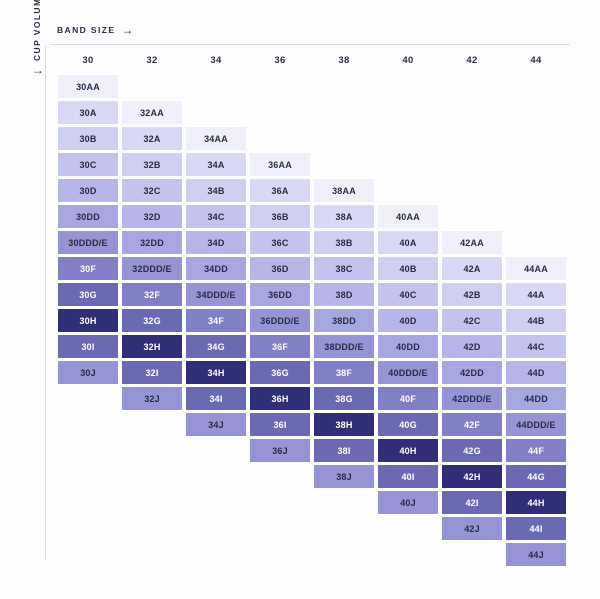  Describe the element at coordinates (344, 190) in the screenshot. I see `size-cell-38AA: 38AA` at that location.